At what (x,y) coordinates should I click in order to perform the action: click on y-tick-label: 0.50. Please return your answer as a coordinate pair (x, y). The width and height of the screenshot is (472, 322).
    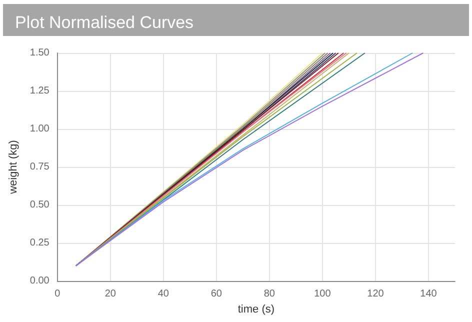
    Looking at the image, I should click on (40, 205).